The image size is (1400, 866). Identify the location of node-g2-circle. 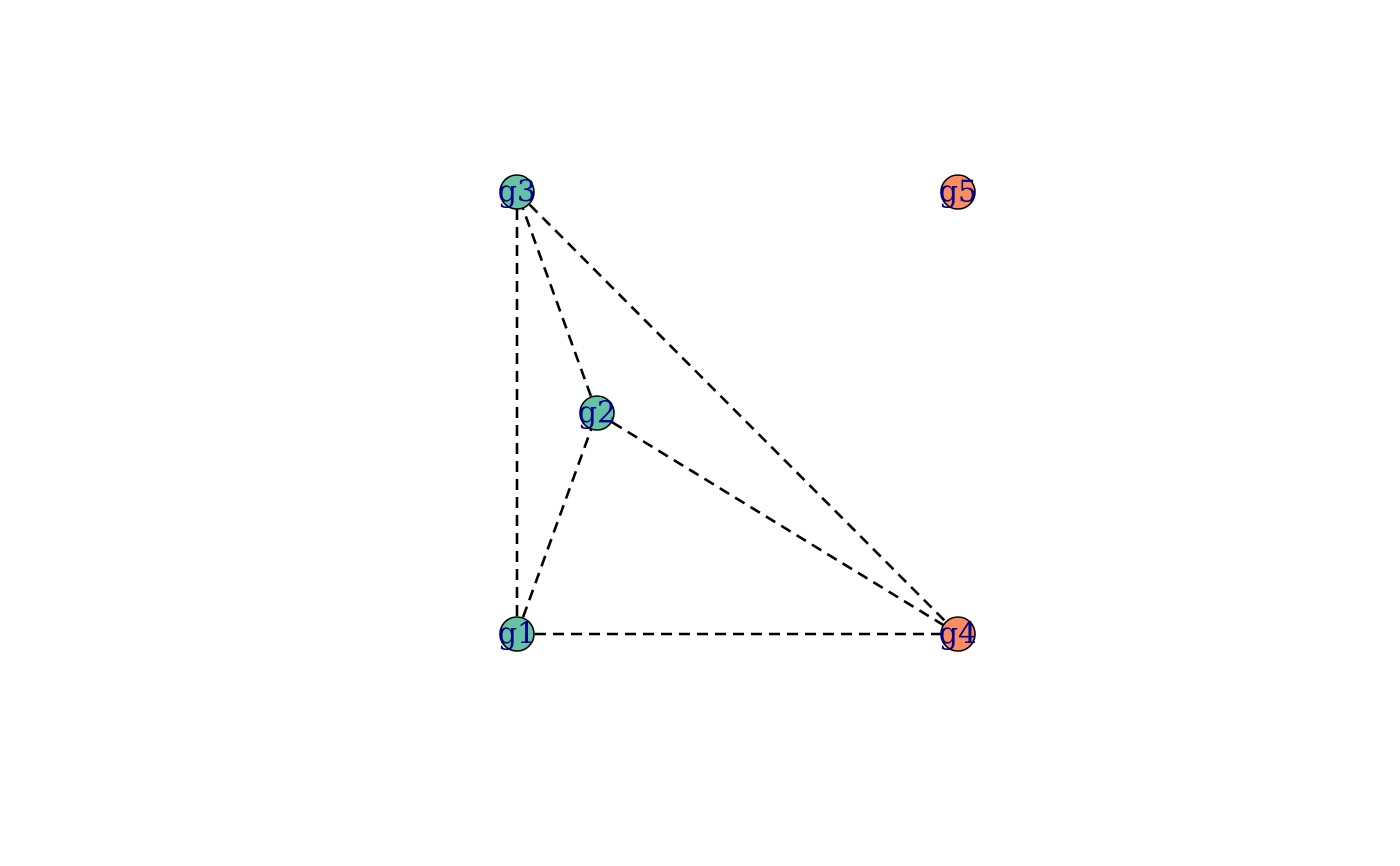
(597, 413).